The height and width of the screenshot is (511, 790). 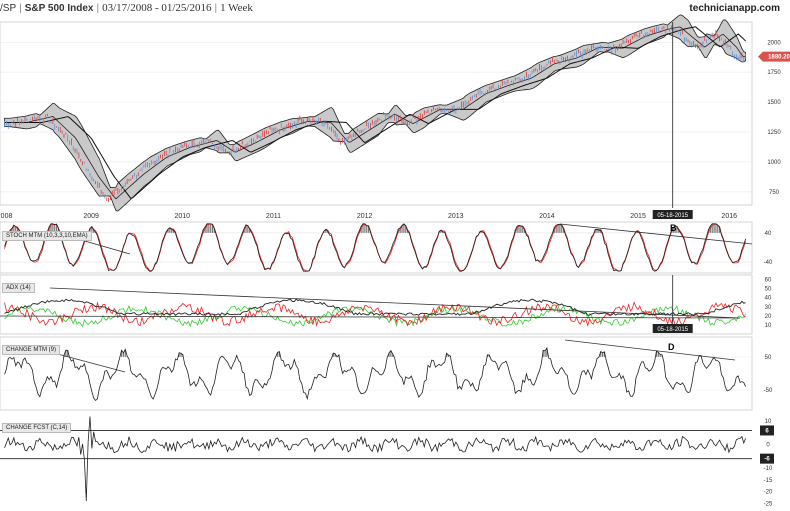 I want to click on adx-crosshair-badge, so click(x=672, y=328).